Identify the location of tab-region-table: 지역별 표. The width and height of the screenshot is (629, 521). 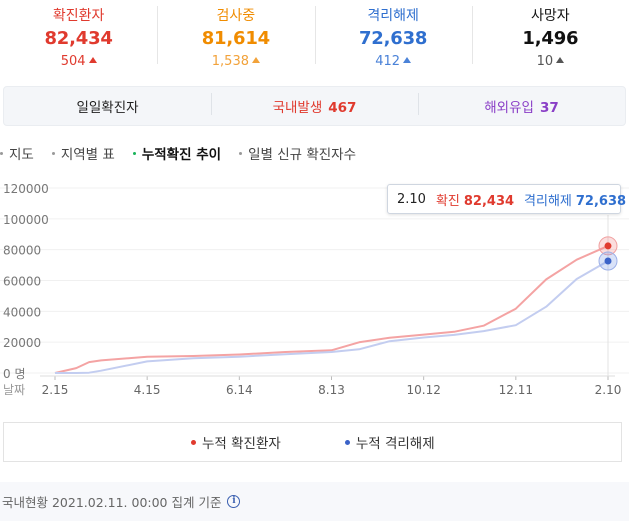
(83, 153).